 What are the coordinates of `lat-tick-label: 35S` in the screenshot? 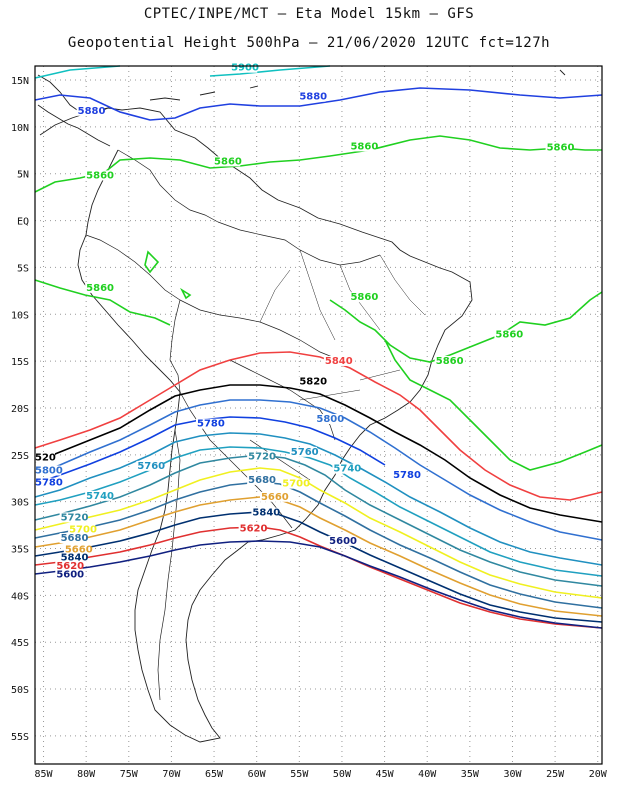 It's located at (20, 550).